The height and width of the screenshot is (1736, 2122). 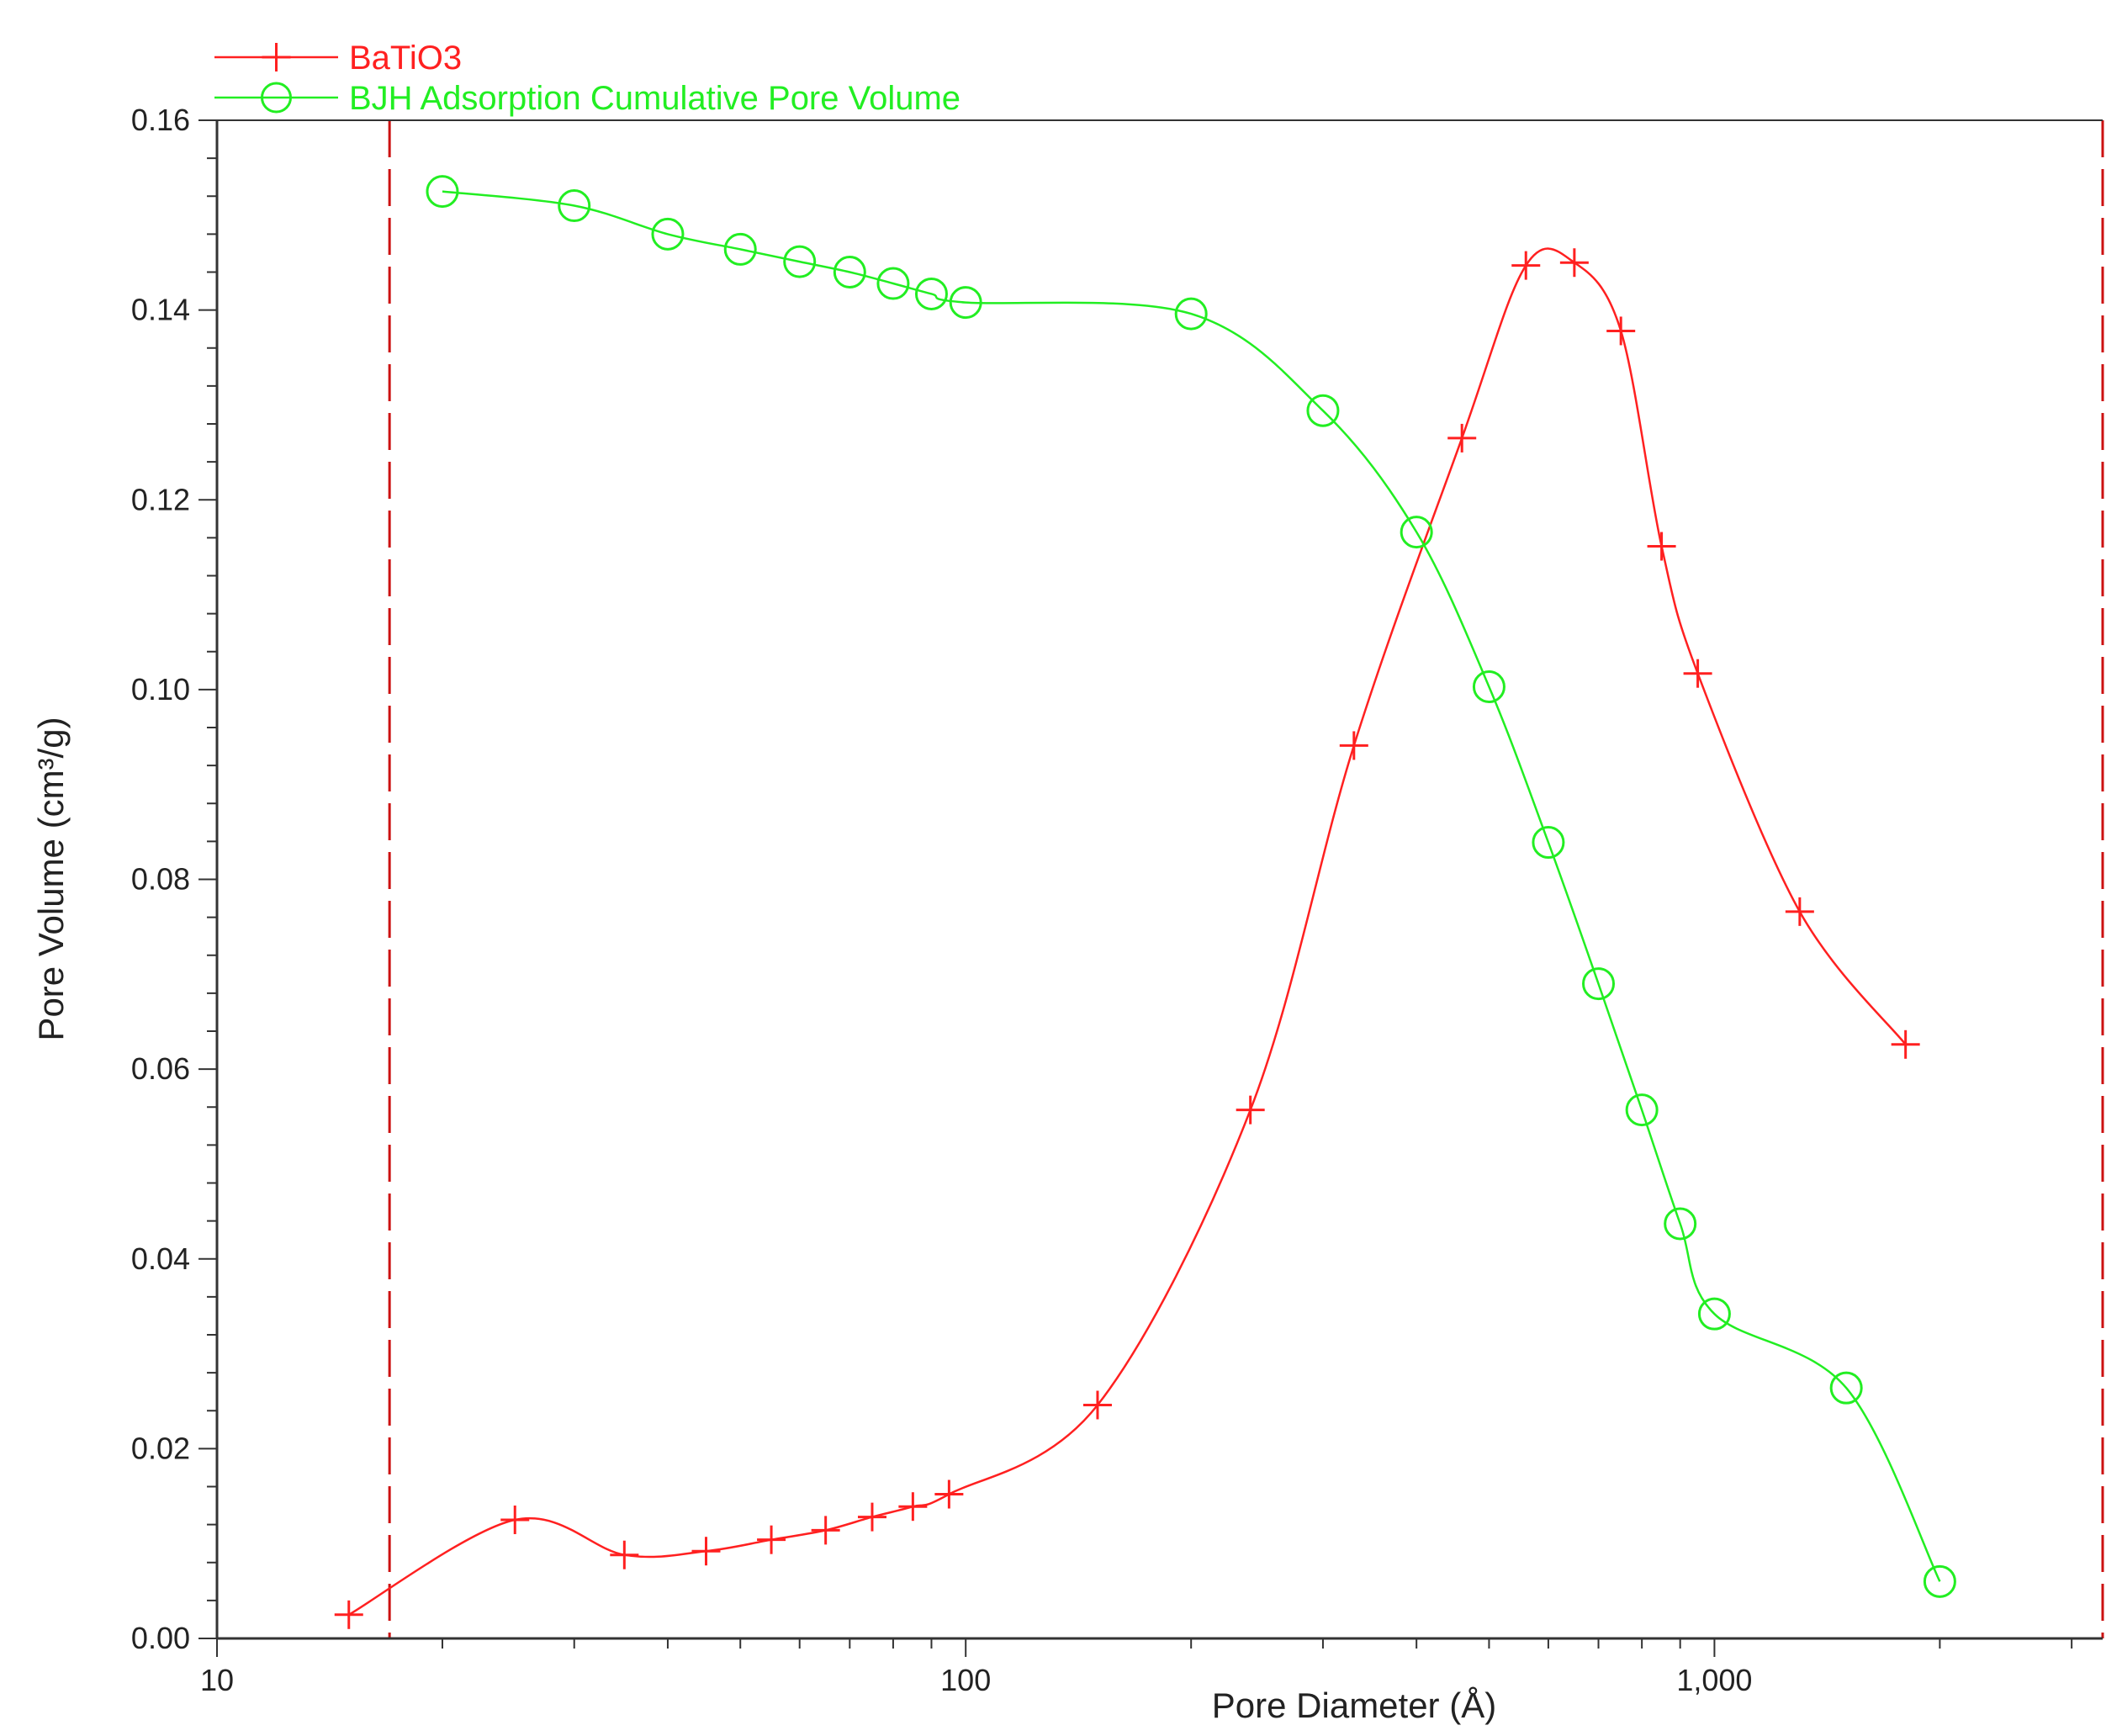 I want to click on x-axis-title: Pore Diameter (Å), so click(x=1354, y=1705).